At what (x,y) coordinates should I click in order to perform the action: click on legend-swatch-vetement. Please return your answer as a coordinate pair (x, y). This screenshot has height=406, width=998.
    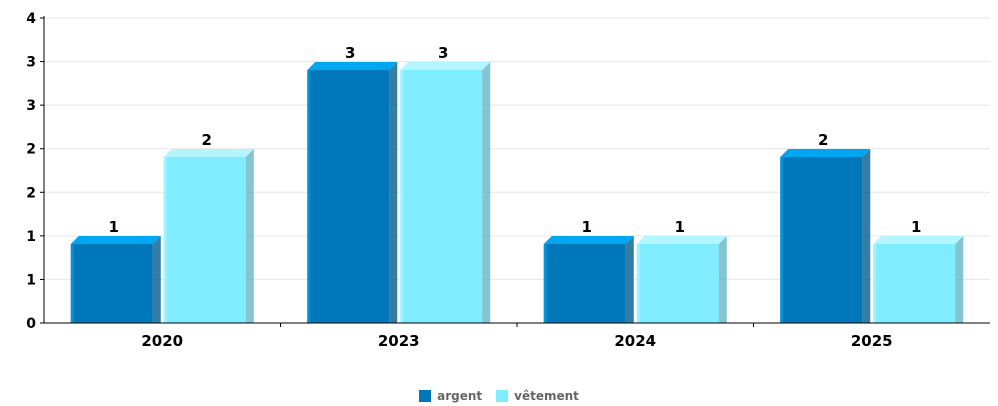
    Looking at the image, I should click on (502, 396).